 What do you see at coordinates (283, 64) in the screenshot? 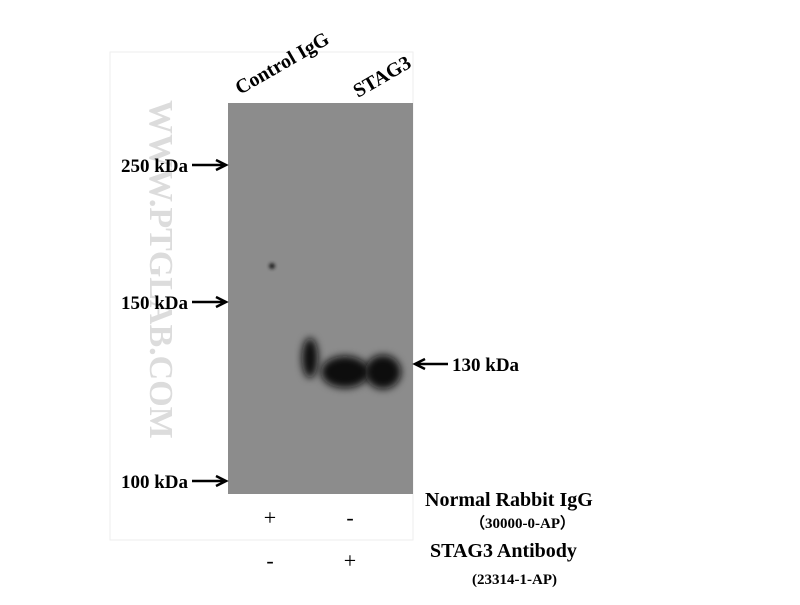
I see `lane-label: Control IgG` at bounding box center [283, 64].